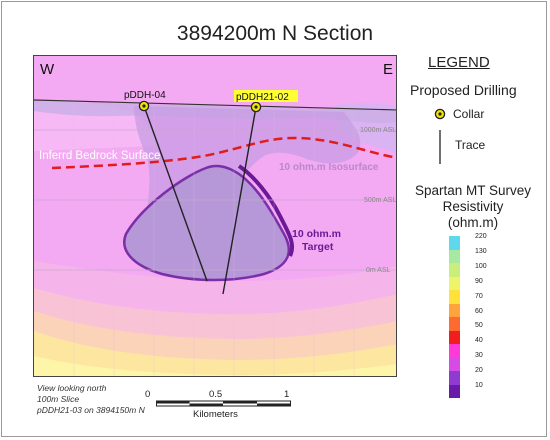 This screenshot has height=440, width=550. I want to click on scalebar-unit: Kilometers, so click(215, 414).